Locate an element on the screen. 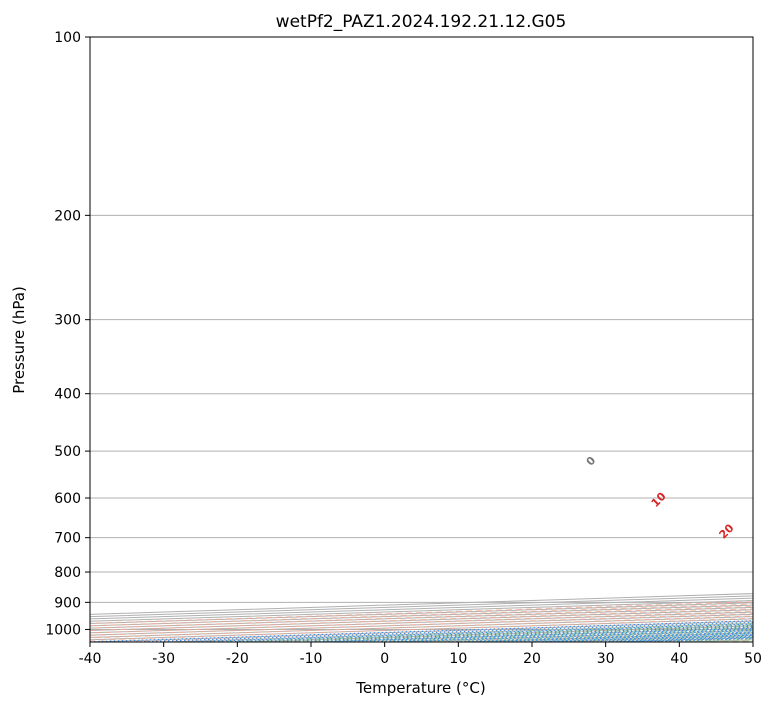  y-tick-label: 600 is located at coordinates (67, 499).